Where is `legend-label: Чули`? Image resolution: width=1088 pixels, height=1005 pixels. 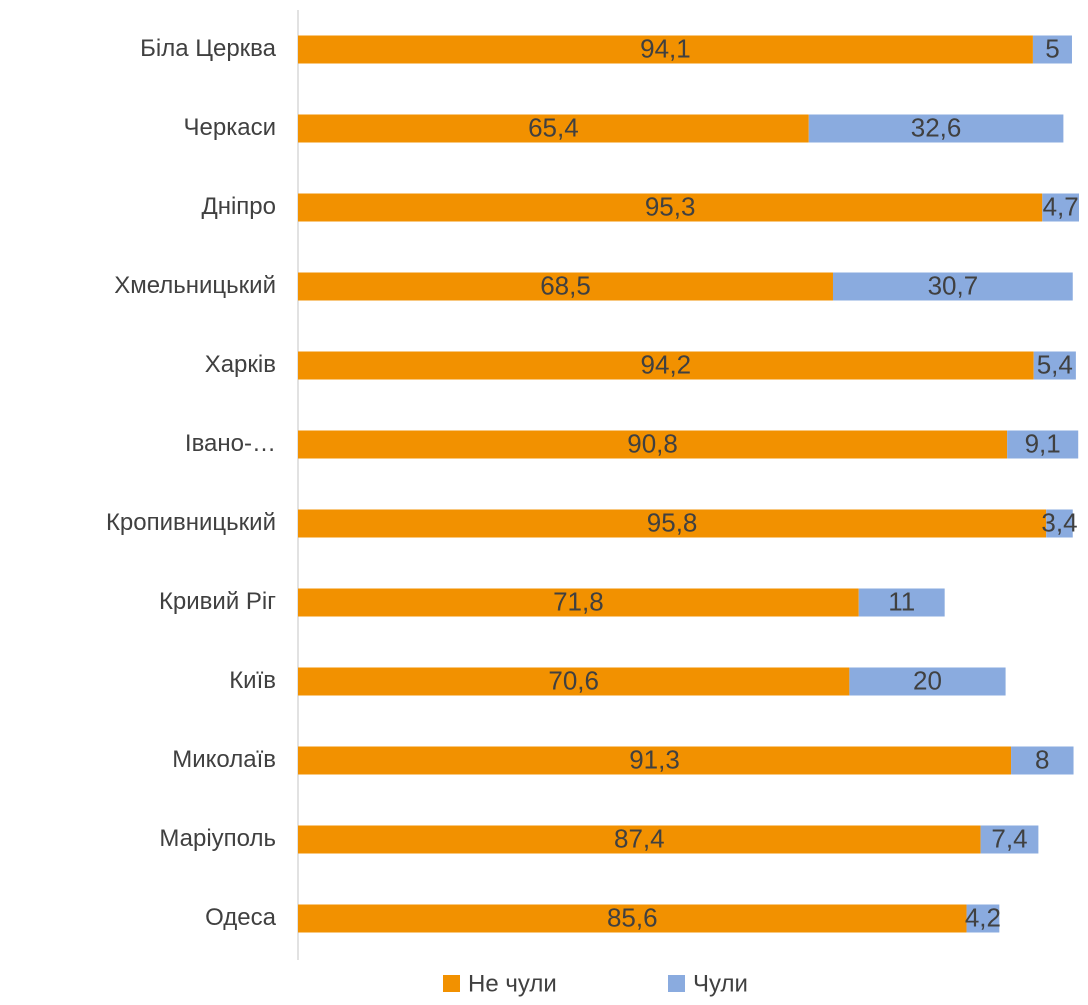
legend-label: Чули is located at coordinates (720, 983).